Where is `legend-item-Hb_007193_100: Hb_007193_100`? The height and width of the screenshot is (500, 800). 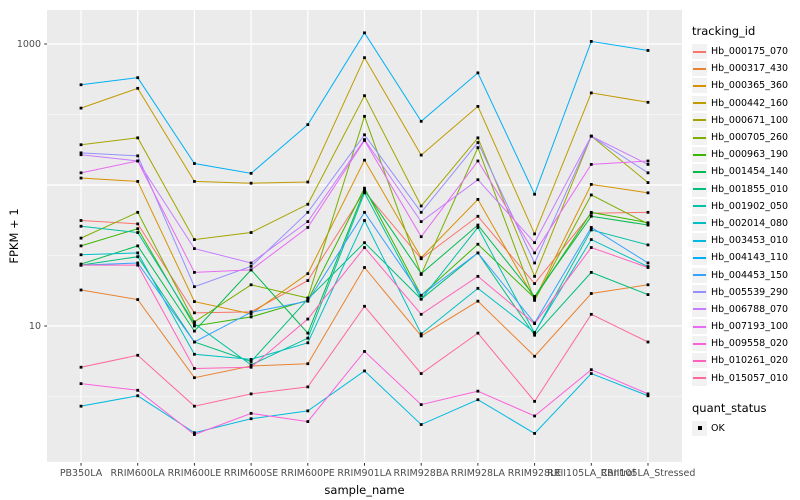
legend-item-Hb_007193_100: Hb_007193_100 is located at coordinates (745, 326).